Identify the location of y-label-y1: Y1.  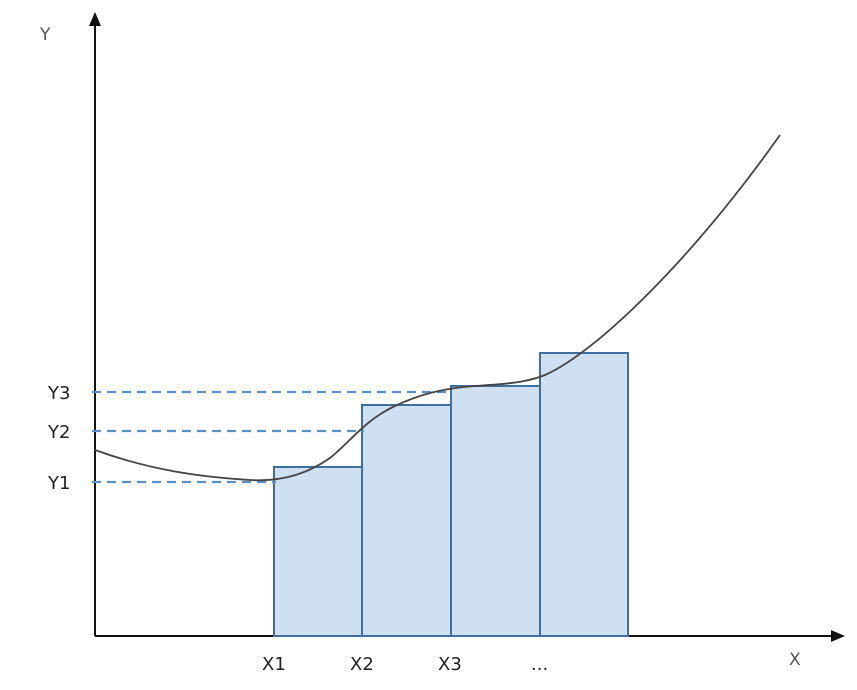
(58, 483).